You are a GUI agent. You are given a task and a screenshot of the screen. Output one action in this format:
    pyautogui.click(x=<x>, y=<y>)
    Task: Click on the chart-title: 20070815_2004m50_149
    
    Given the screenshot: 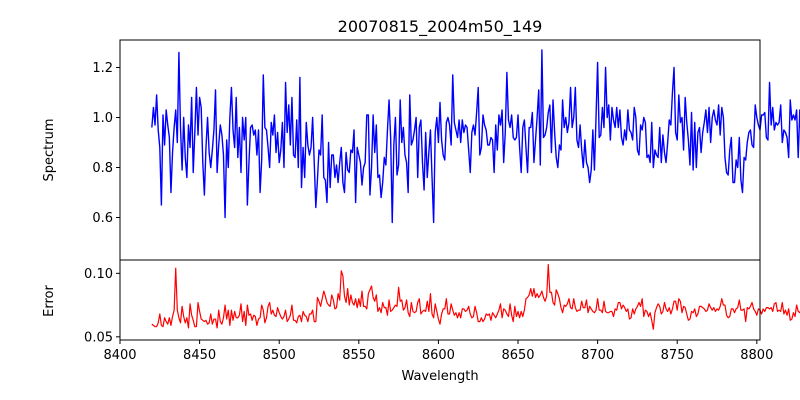 What is the action you would take?
    pyautogui.click(x=440, y=27)
    